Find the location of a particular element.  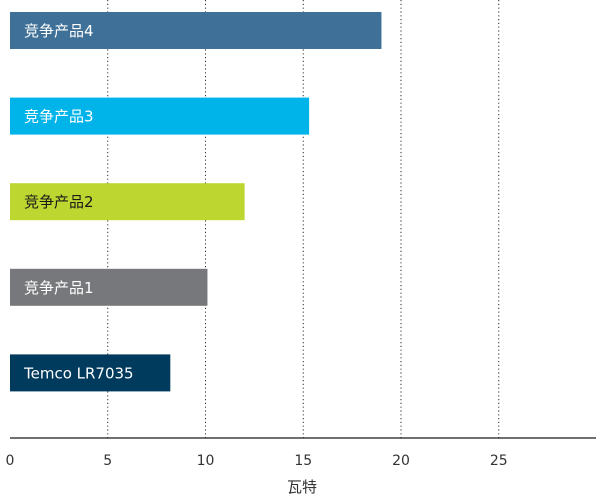

bar-label-4: 竞争产品1 is located at coordinates (59, 288).